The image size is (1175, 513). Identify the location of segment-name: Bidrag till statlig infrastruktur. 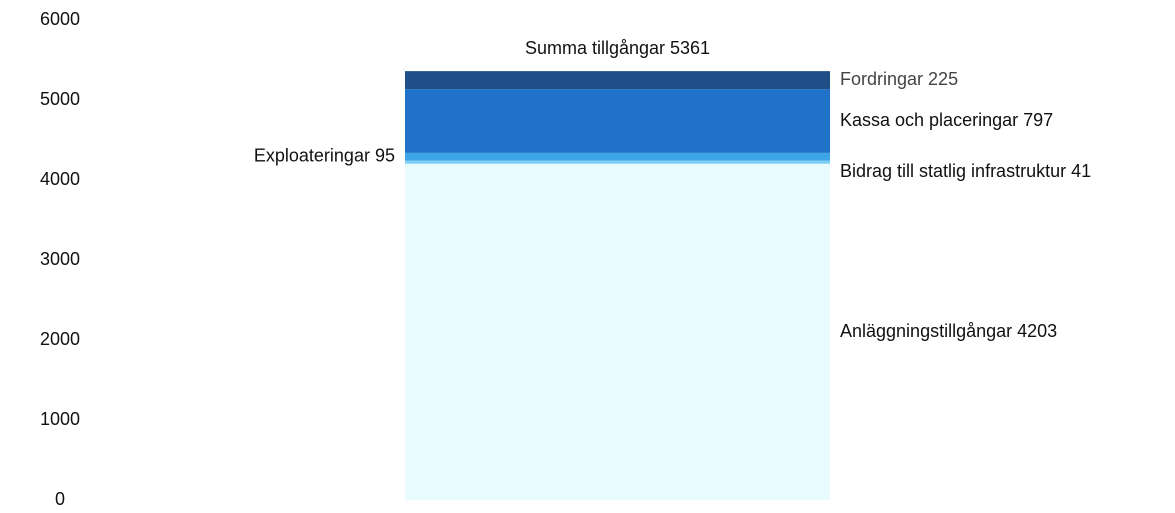
(953, 171).